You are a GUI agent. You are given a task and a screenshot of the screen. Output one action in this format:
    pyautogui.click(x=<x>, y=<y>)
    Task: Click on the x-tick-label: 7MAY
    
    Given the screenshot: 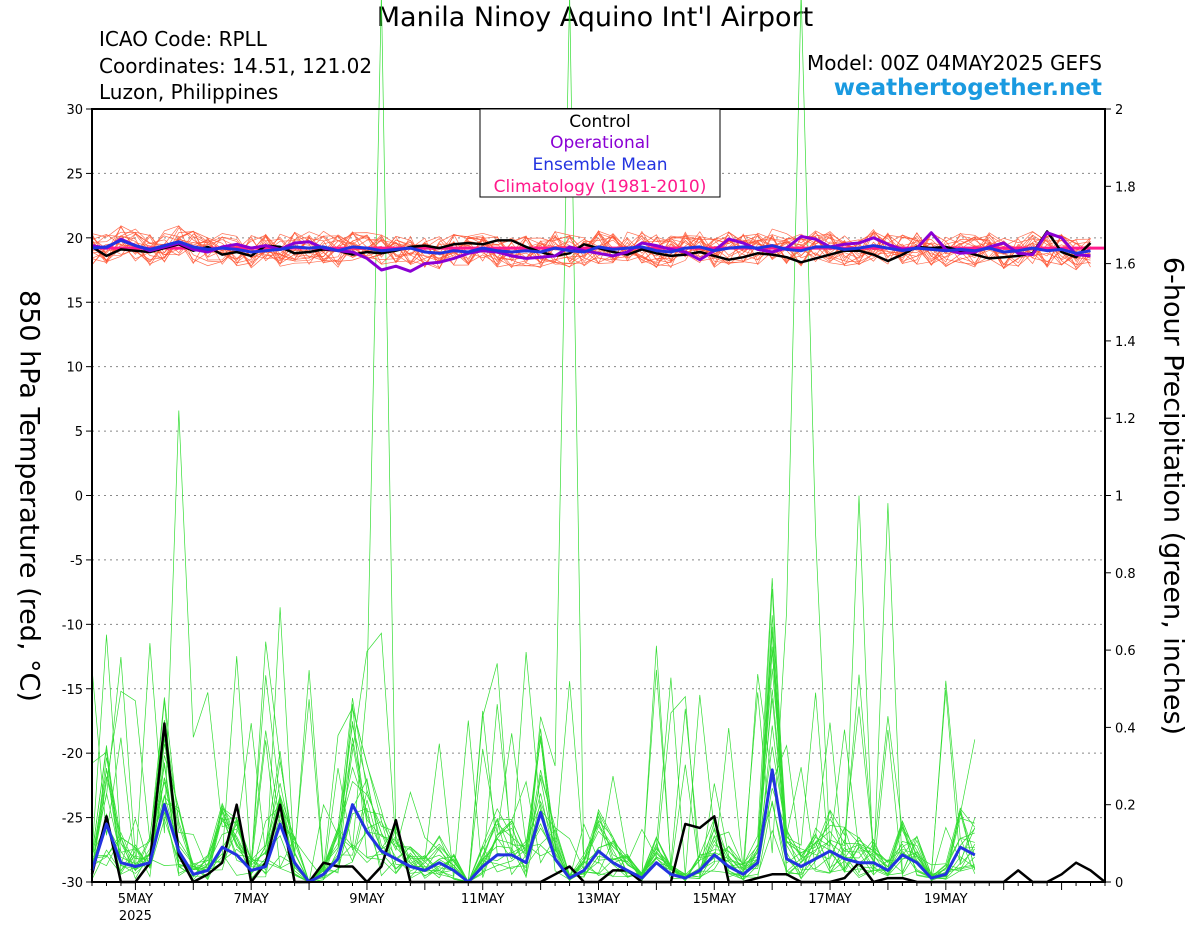 What is the action you would take?
    pyautogui.click(x=251, y=899)
    